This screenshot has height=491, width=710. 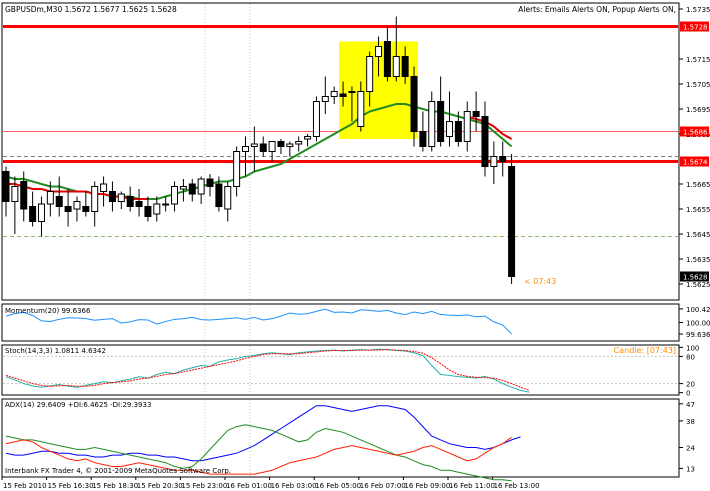 I want to click on price-label-text: 1.5628, so click(x=695, y=278).